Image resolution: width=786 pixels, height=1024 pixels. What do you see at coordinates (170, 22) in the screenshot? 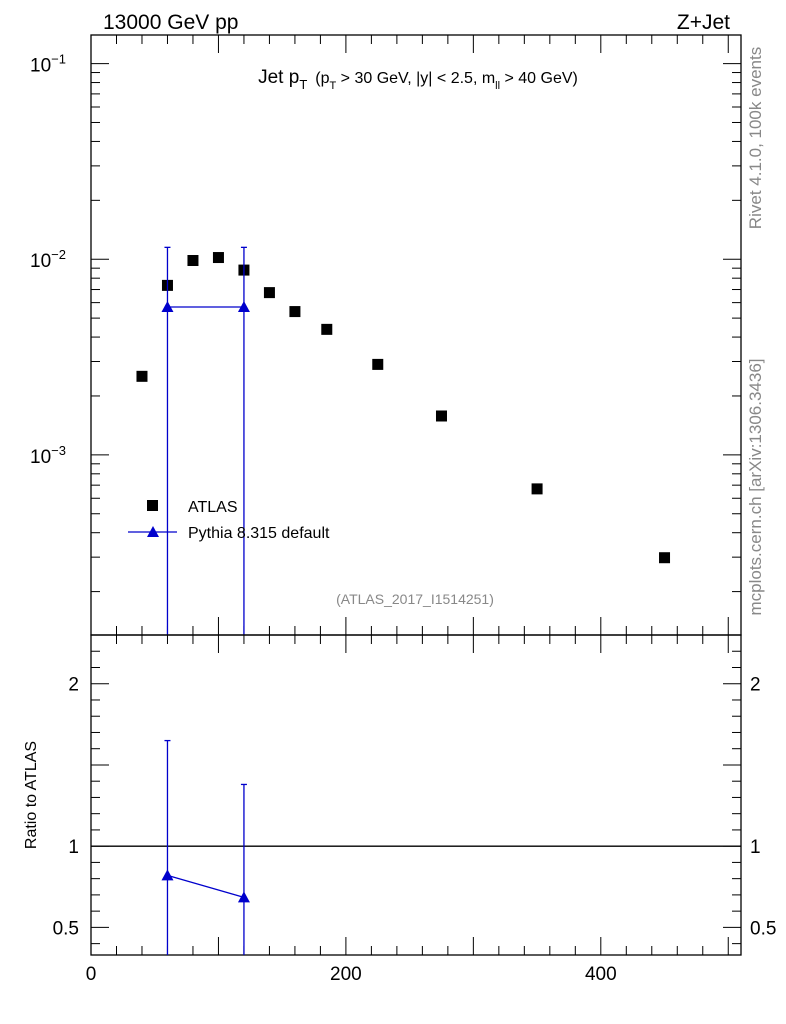
I see `header-left: 13000 GeV pp` at bounding box center [170, 22].